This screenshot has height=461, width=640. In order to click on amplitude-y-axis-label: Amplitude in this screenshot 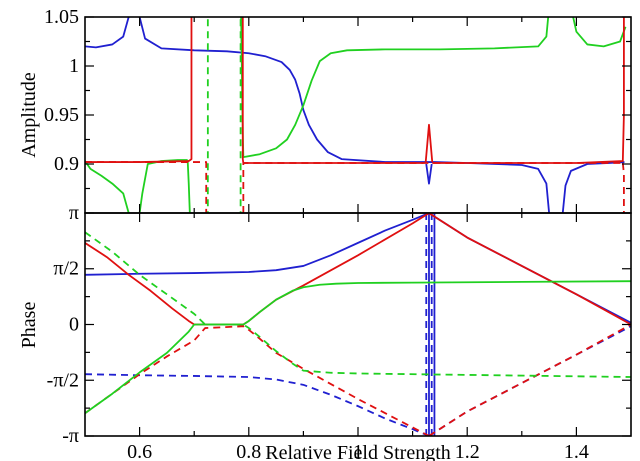, I will do `click(29, 115)`.